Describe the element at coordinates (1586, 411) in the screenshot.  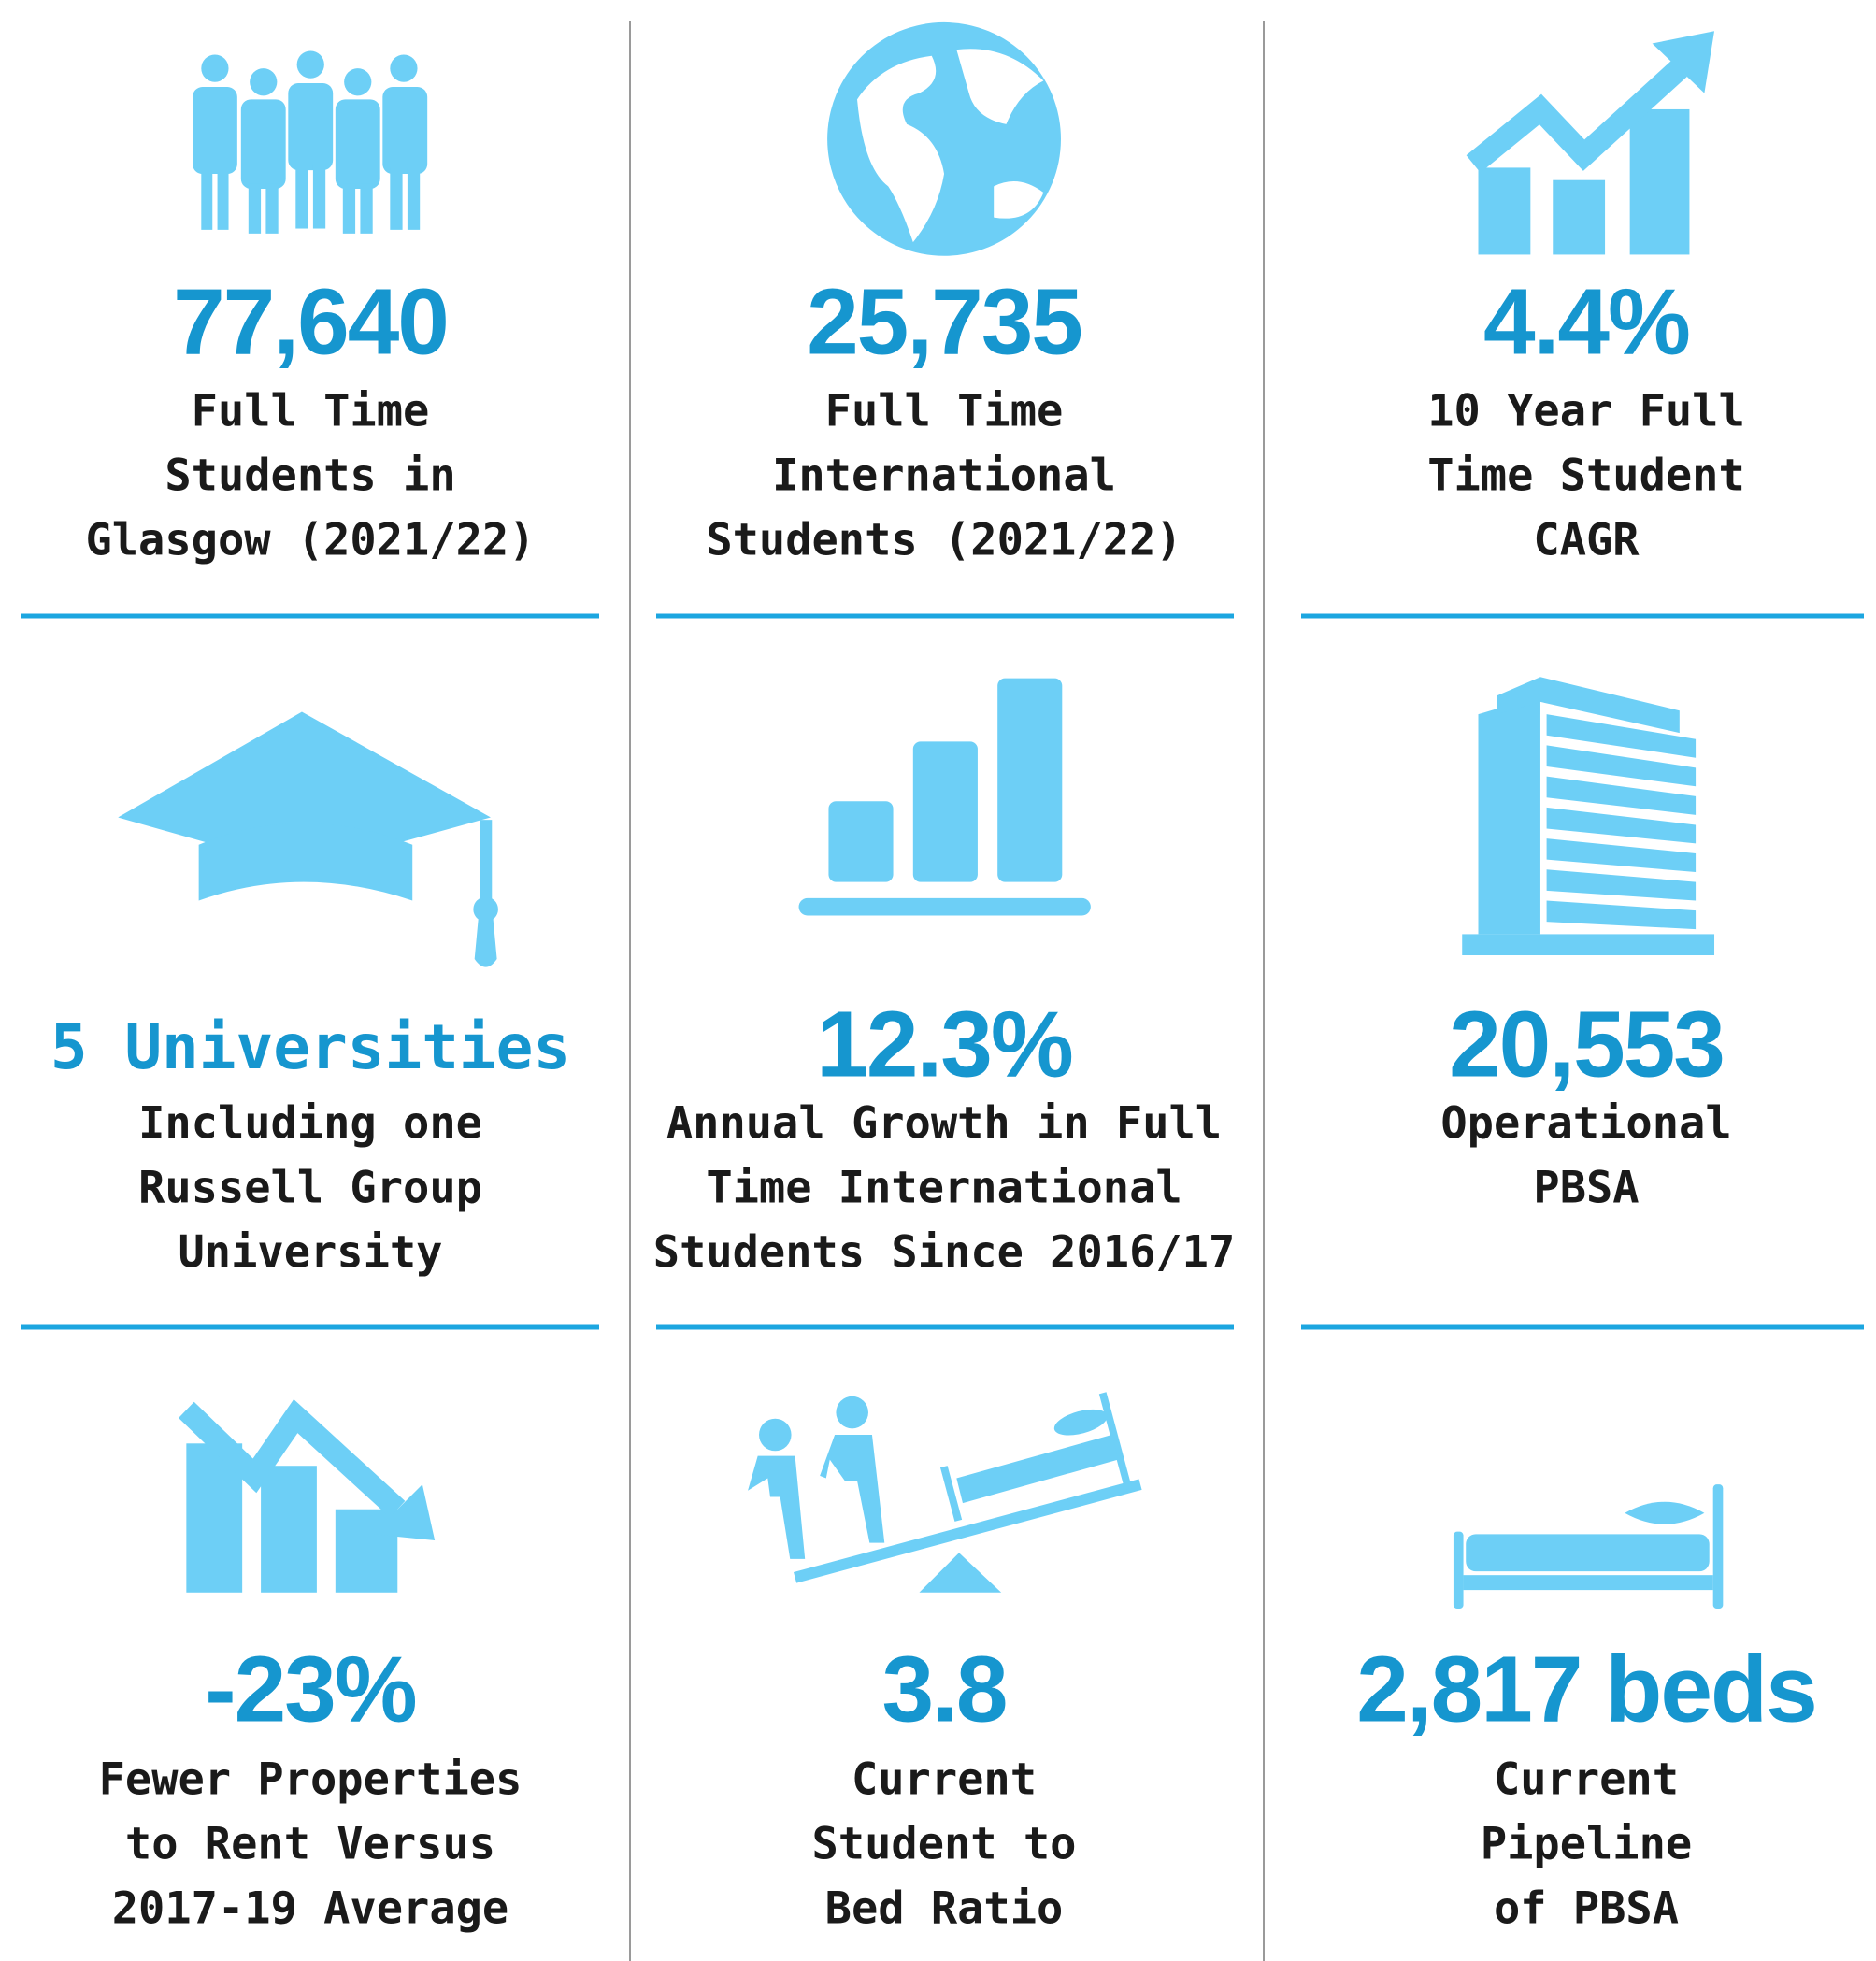
I see `stat-description: 10 Year Full` at that location.